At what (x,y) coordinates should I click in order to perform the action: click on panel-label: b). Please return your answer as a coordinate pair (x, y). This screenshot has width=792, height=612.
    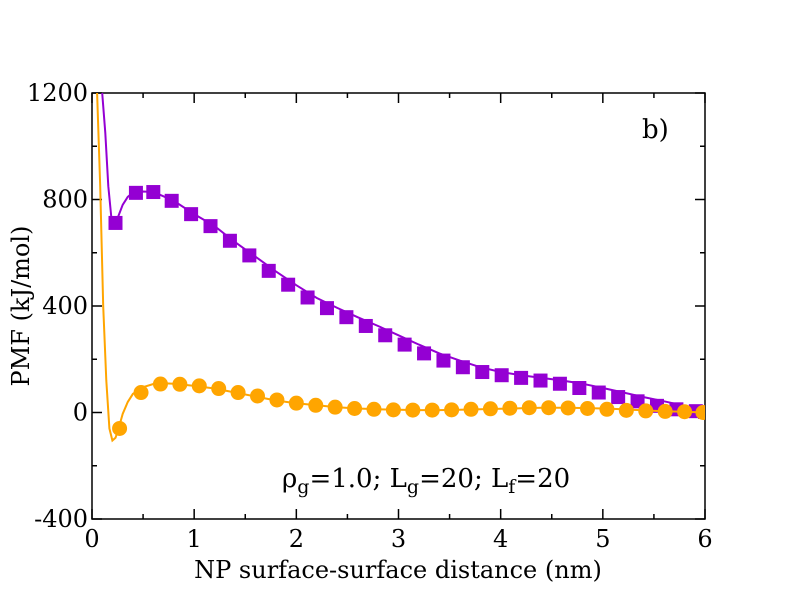
    Looking at the image, I should click on (655, 130).